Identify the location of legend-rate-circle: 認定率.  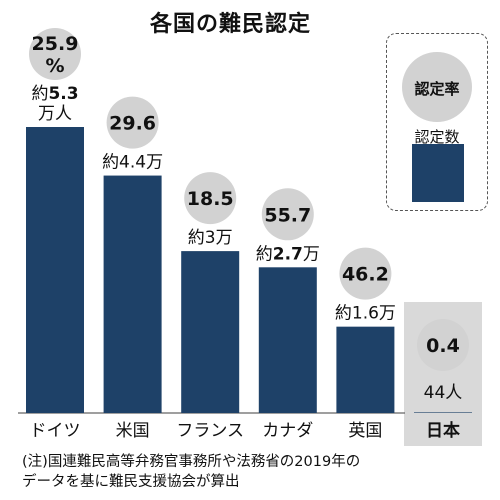
(437, 87).